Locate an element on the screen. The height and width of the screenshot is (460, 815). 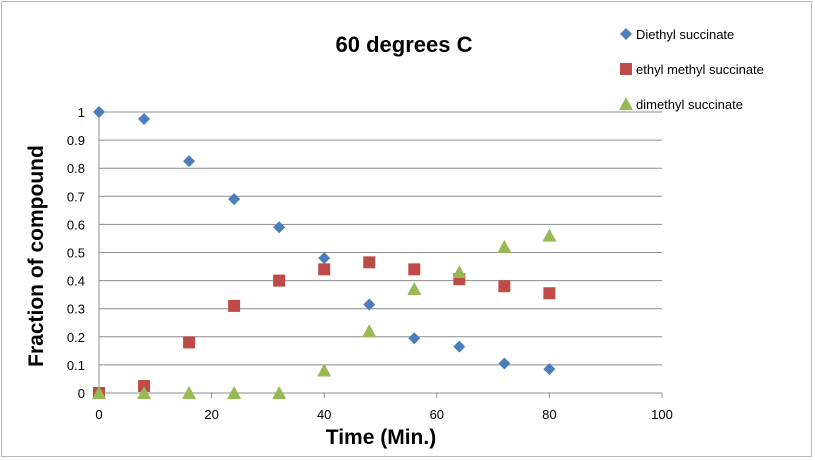
y-tick-label: 0.1 is located at coordinates (76, 365).